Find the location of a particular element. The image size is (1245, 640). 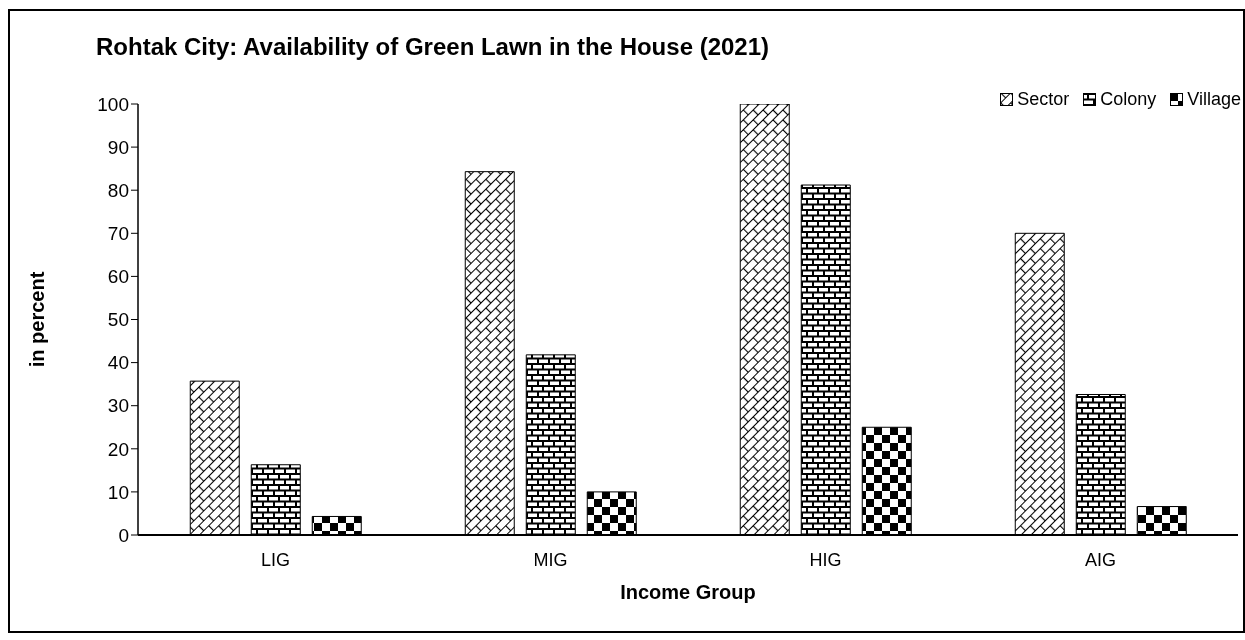

y-axis-title: in percent is located at coordinates (37, 319).